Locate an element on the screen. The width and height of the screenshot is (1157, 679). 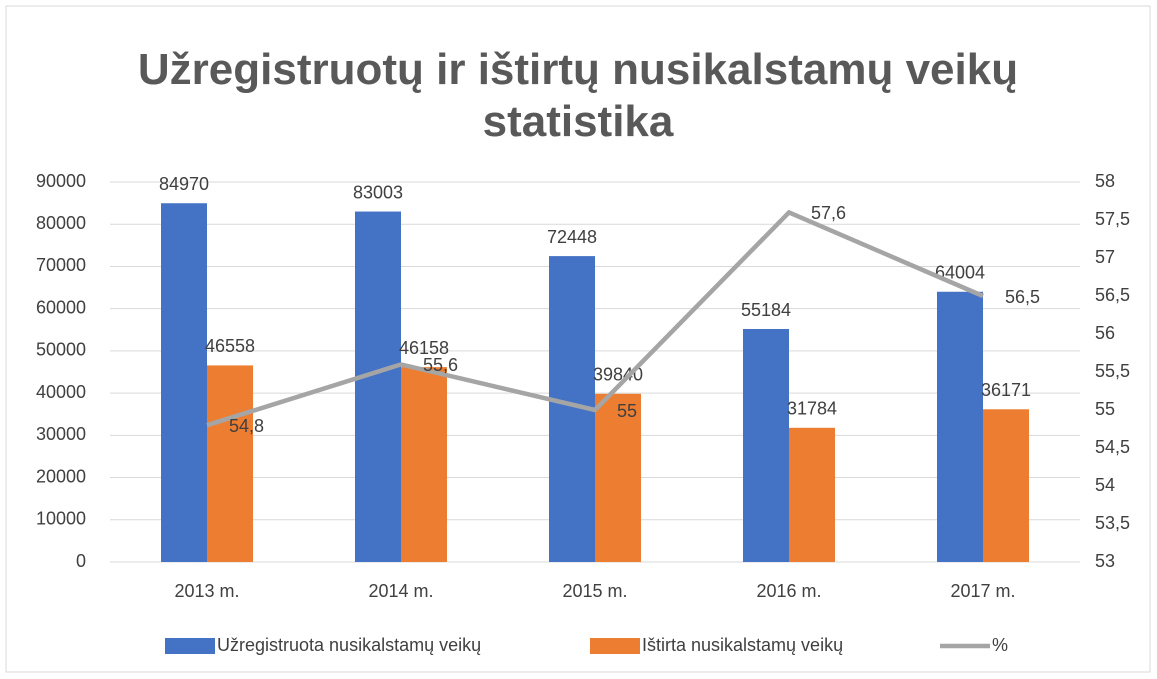
y-tick-label: 70000 is located at coordinates (61, 265).